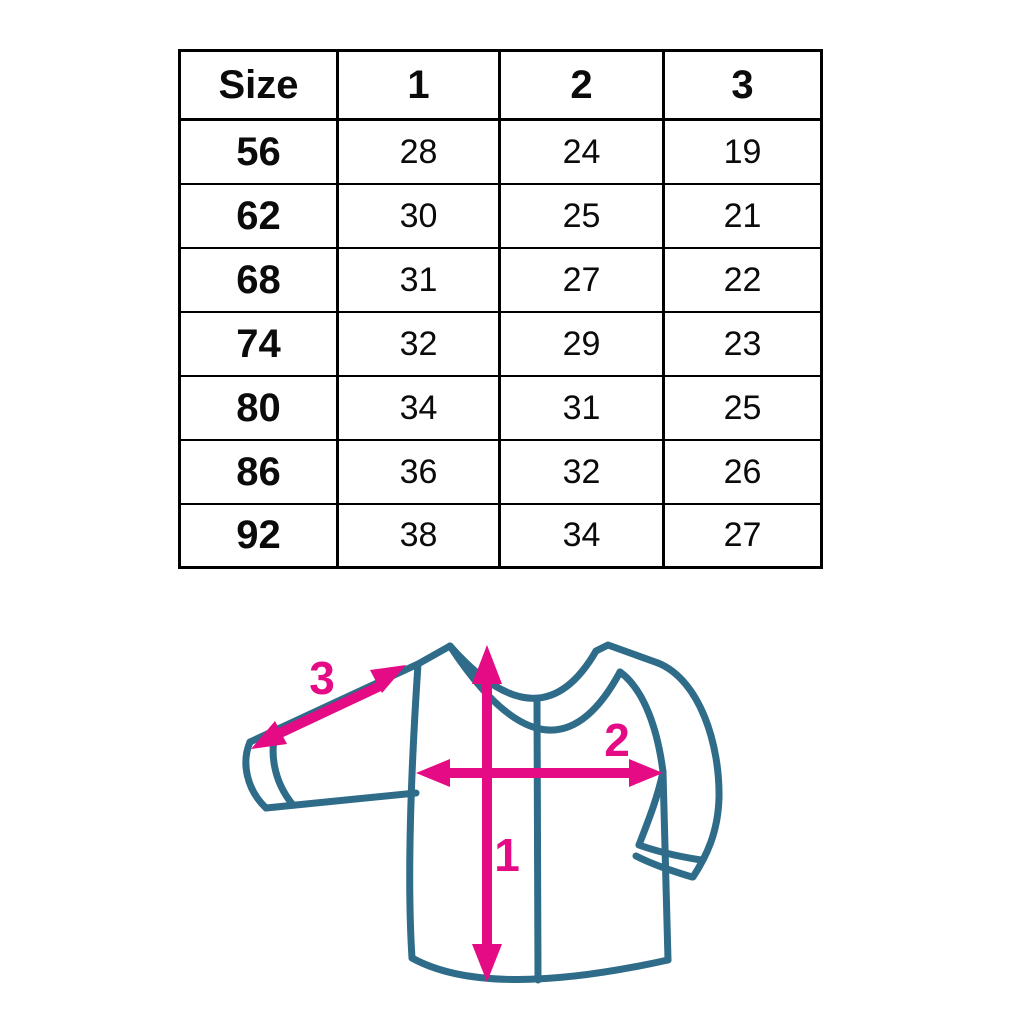 The image size is (1024, 1024). Describe the element at coordinates (258, 279) in the screenshot. I see `size-cell: 68` at that location.